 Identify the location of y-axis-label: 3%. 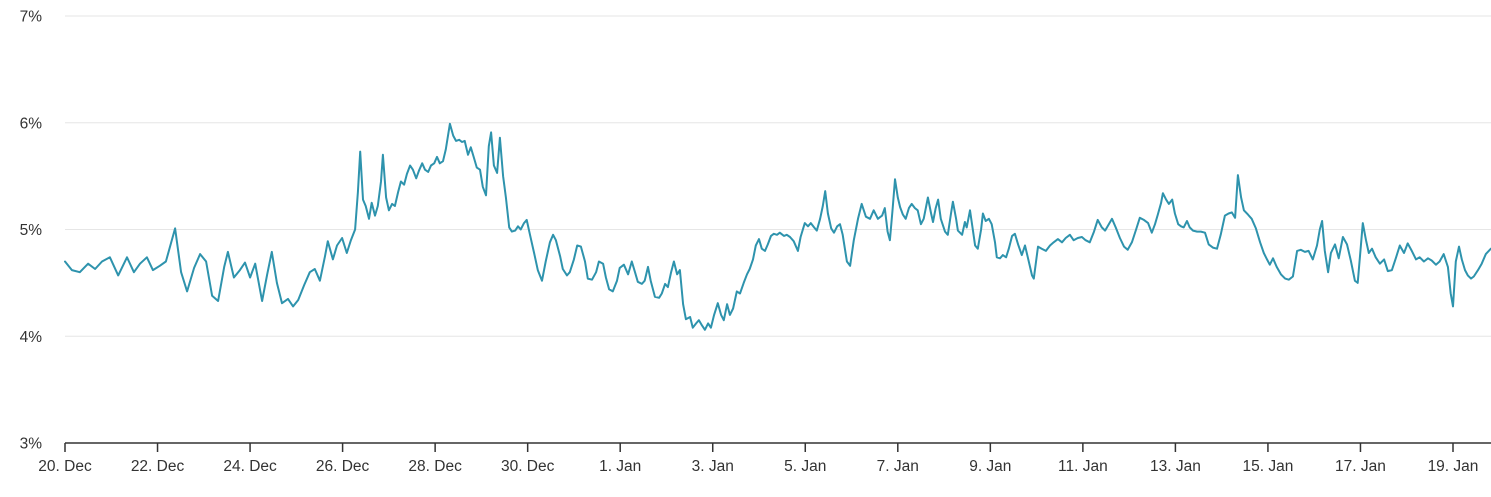
(31, 444).